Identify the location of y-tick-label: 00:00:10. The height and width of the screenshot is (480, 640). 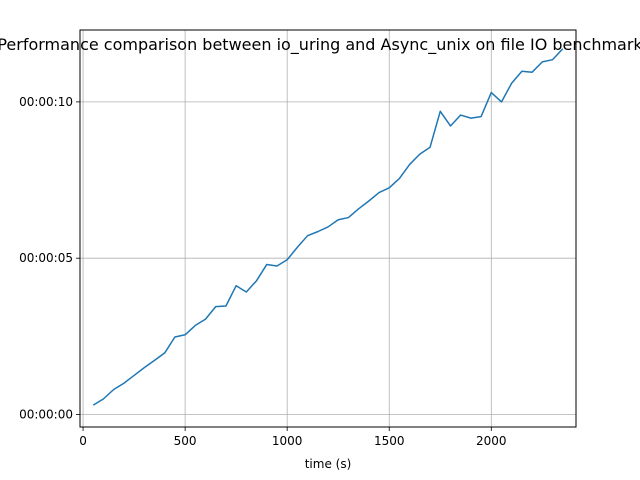
(46, 102).